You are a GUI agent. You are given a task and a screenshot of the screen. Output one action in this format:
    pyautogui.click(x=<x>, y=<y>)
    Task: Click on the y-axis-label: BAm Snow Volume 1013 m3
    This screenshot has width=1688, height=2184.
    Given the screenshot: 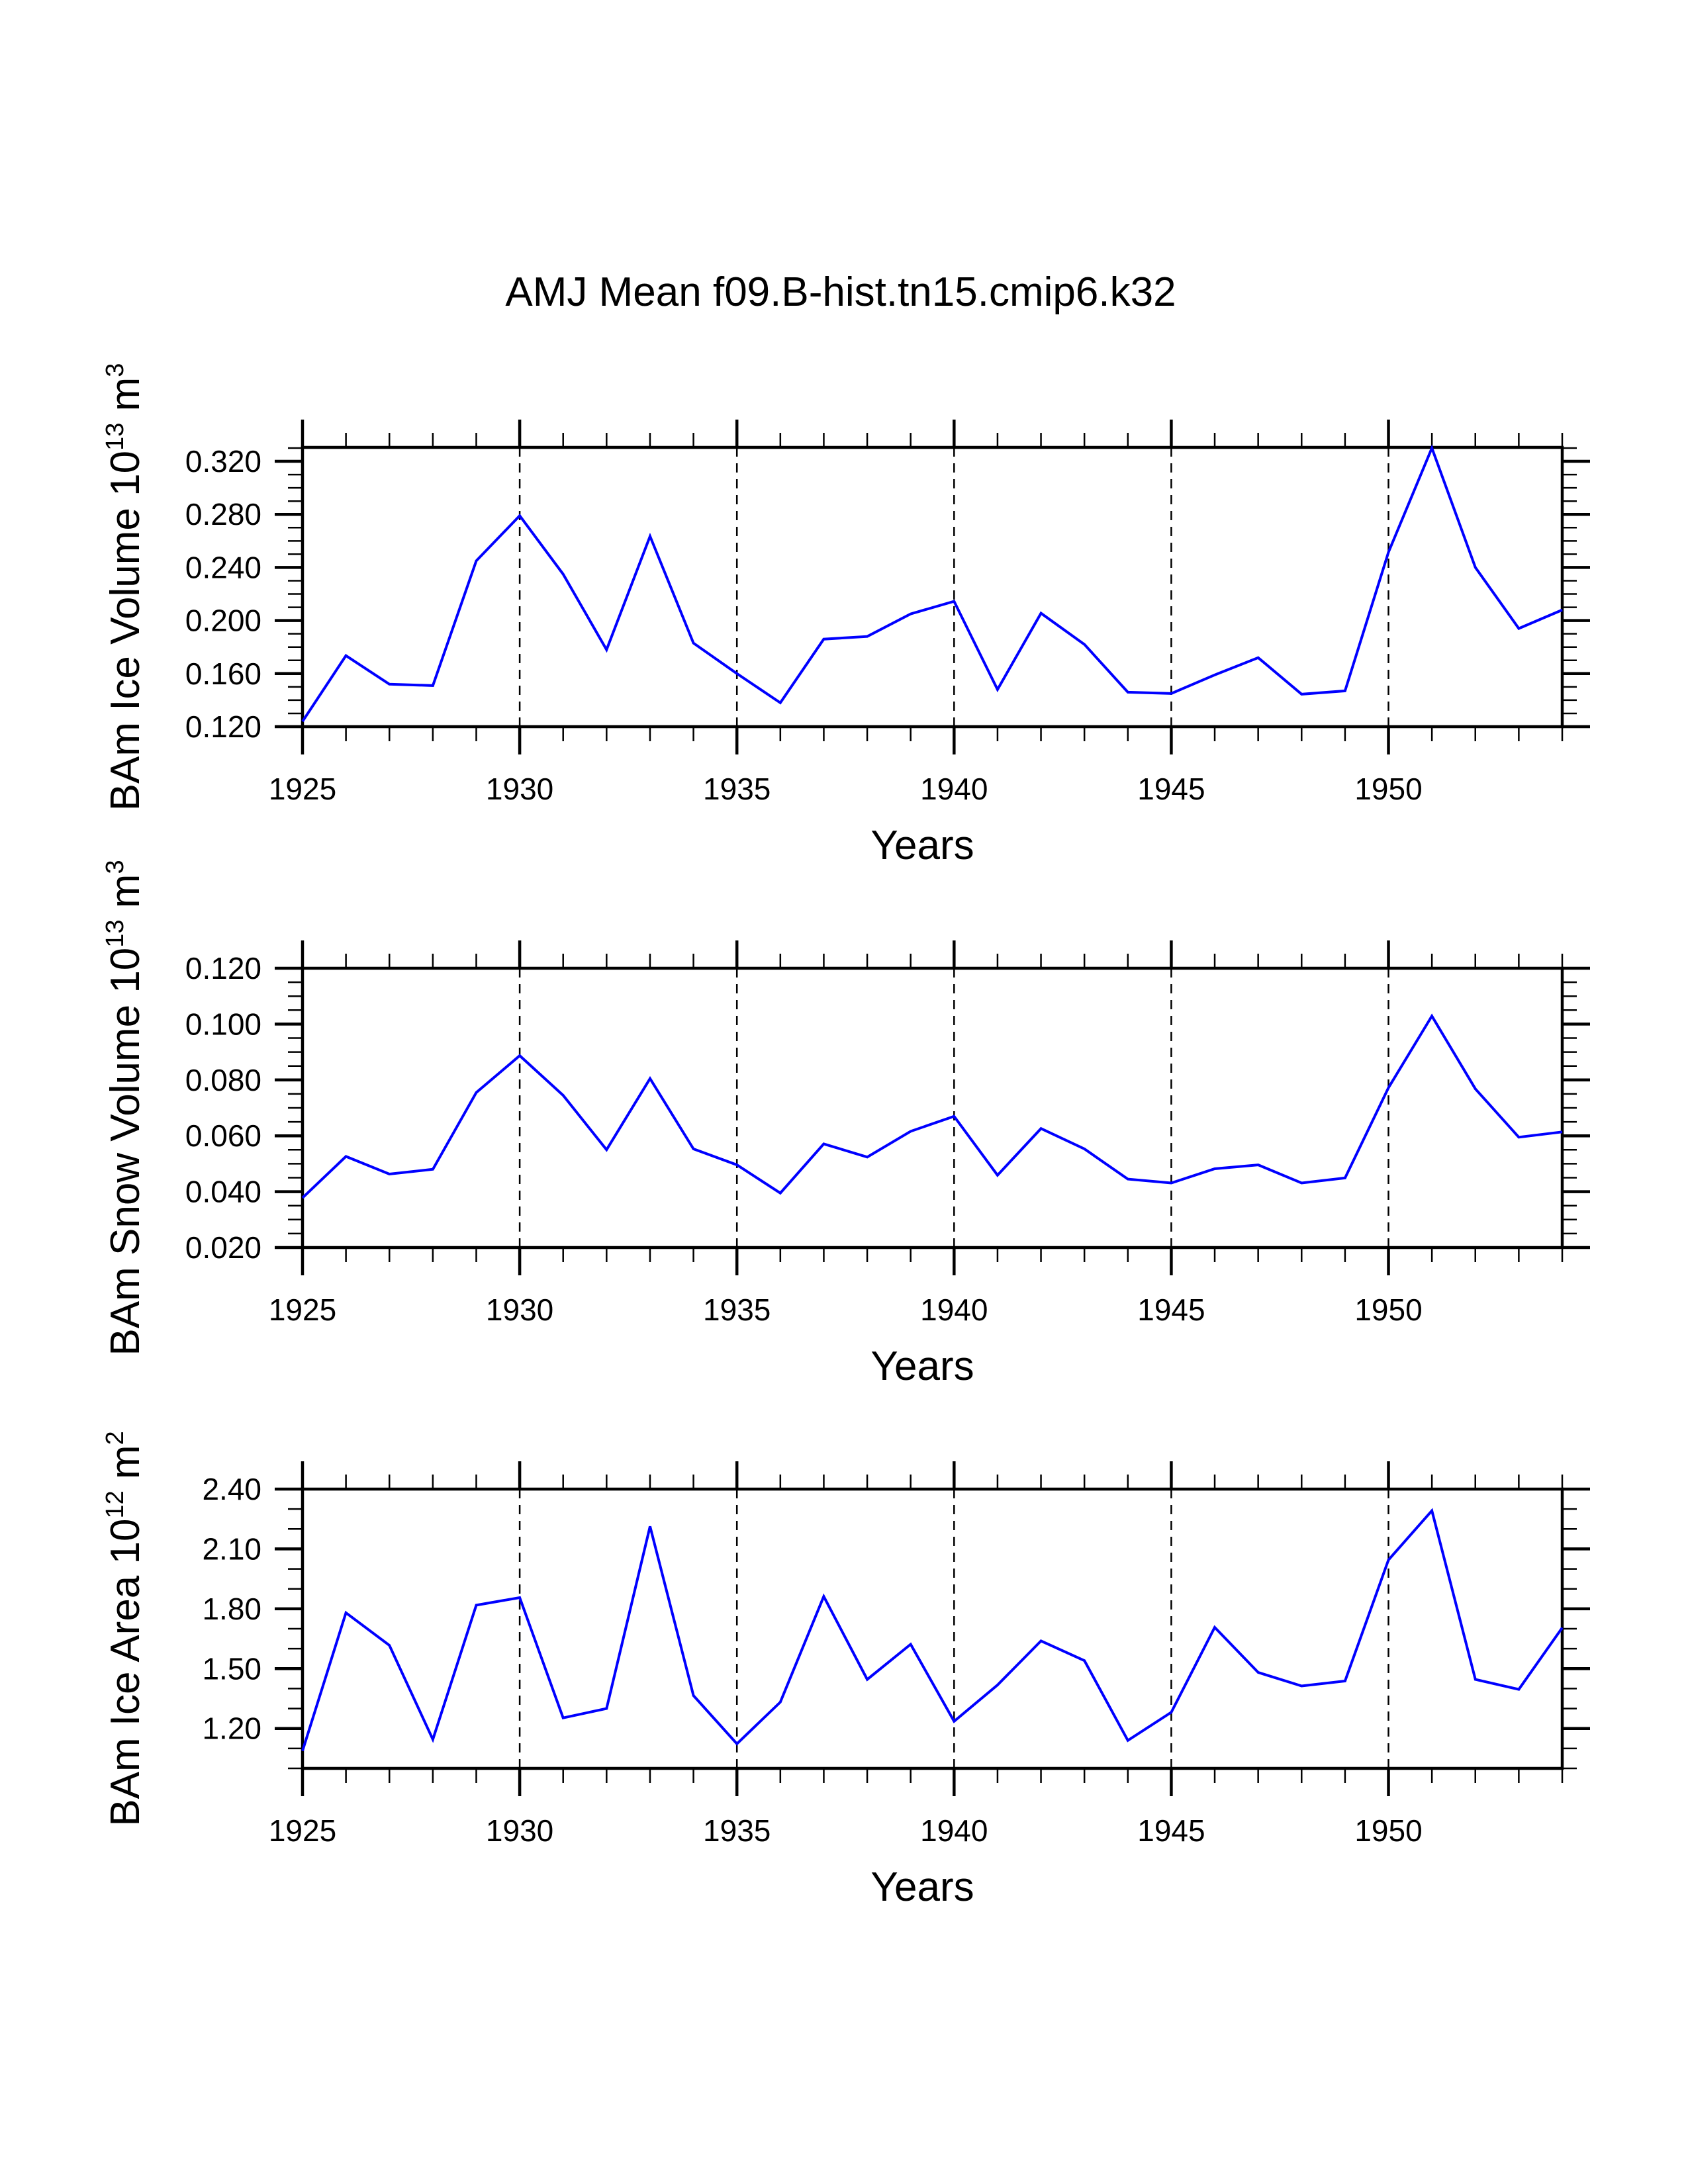 What is the action you would take?
    pyautogui.click(x=124, y=1107)
    